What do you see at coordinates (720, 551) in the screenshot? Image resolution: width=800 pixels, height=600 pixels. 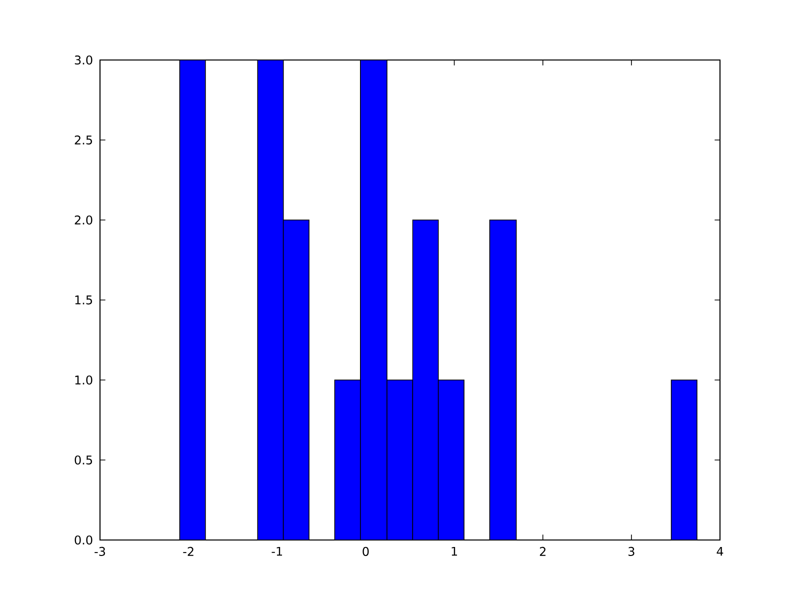 I see `x-tick-label: 4` at bounding box center [720, 551].